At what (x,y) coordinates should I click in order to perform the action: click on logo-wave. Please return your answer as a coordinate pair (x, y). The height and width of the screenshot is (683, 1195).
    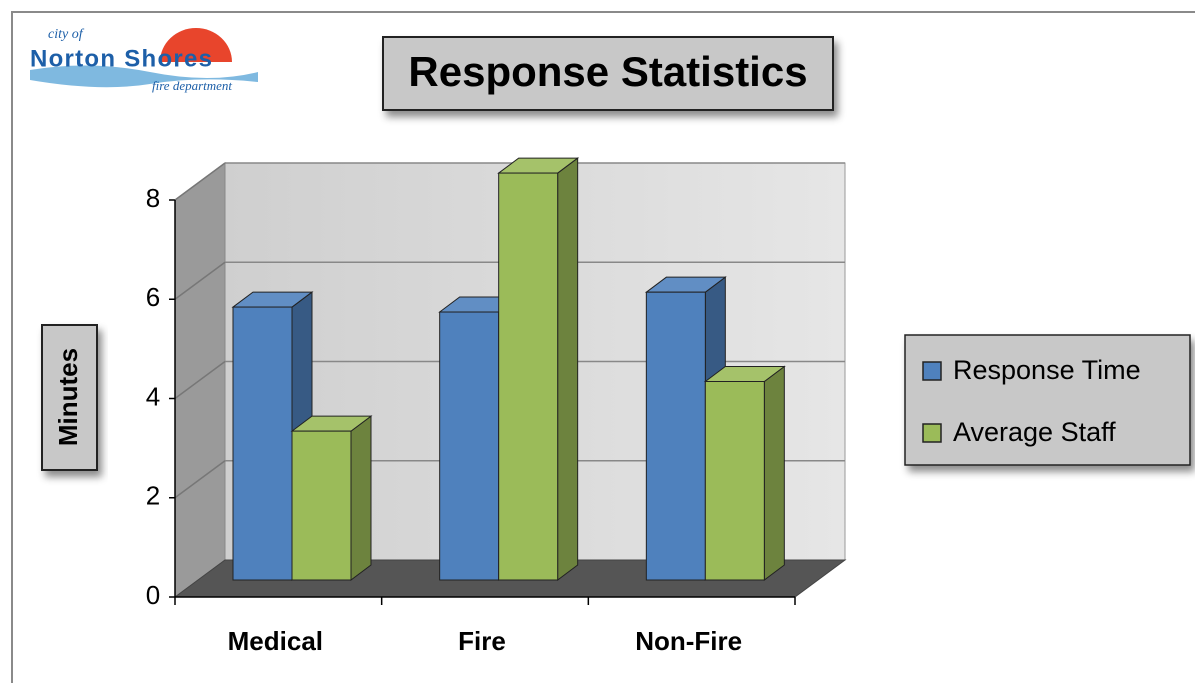
    Looking at the image, I should click on (144, 76).